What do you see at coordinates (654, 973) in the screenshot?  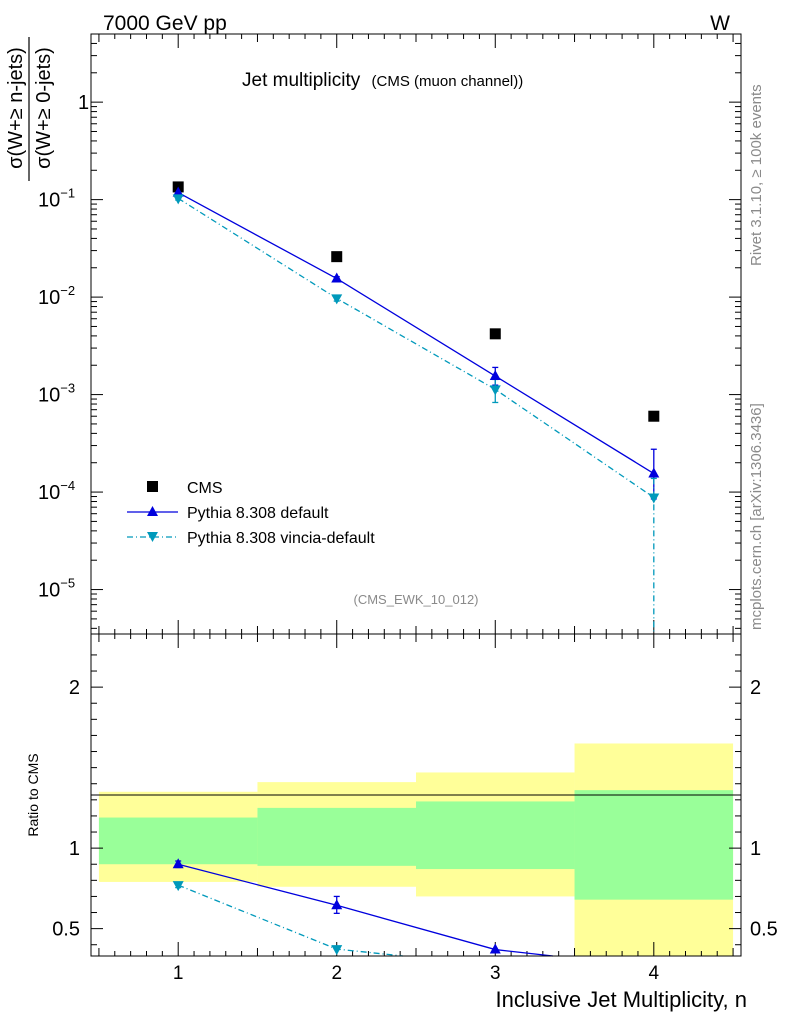 I see `x-tick-label: 4` at bounding box center [654, 973].